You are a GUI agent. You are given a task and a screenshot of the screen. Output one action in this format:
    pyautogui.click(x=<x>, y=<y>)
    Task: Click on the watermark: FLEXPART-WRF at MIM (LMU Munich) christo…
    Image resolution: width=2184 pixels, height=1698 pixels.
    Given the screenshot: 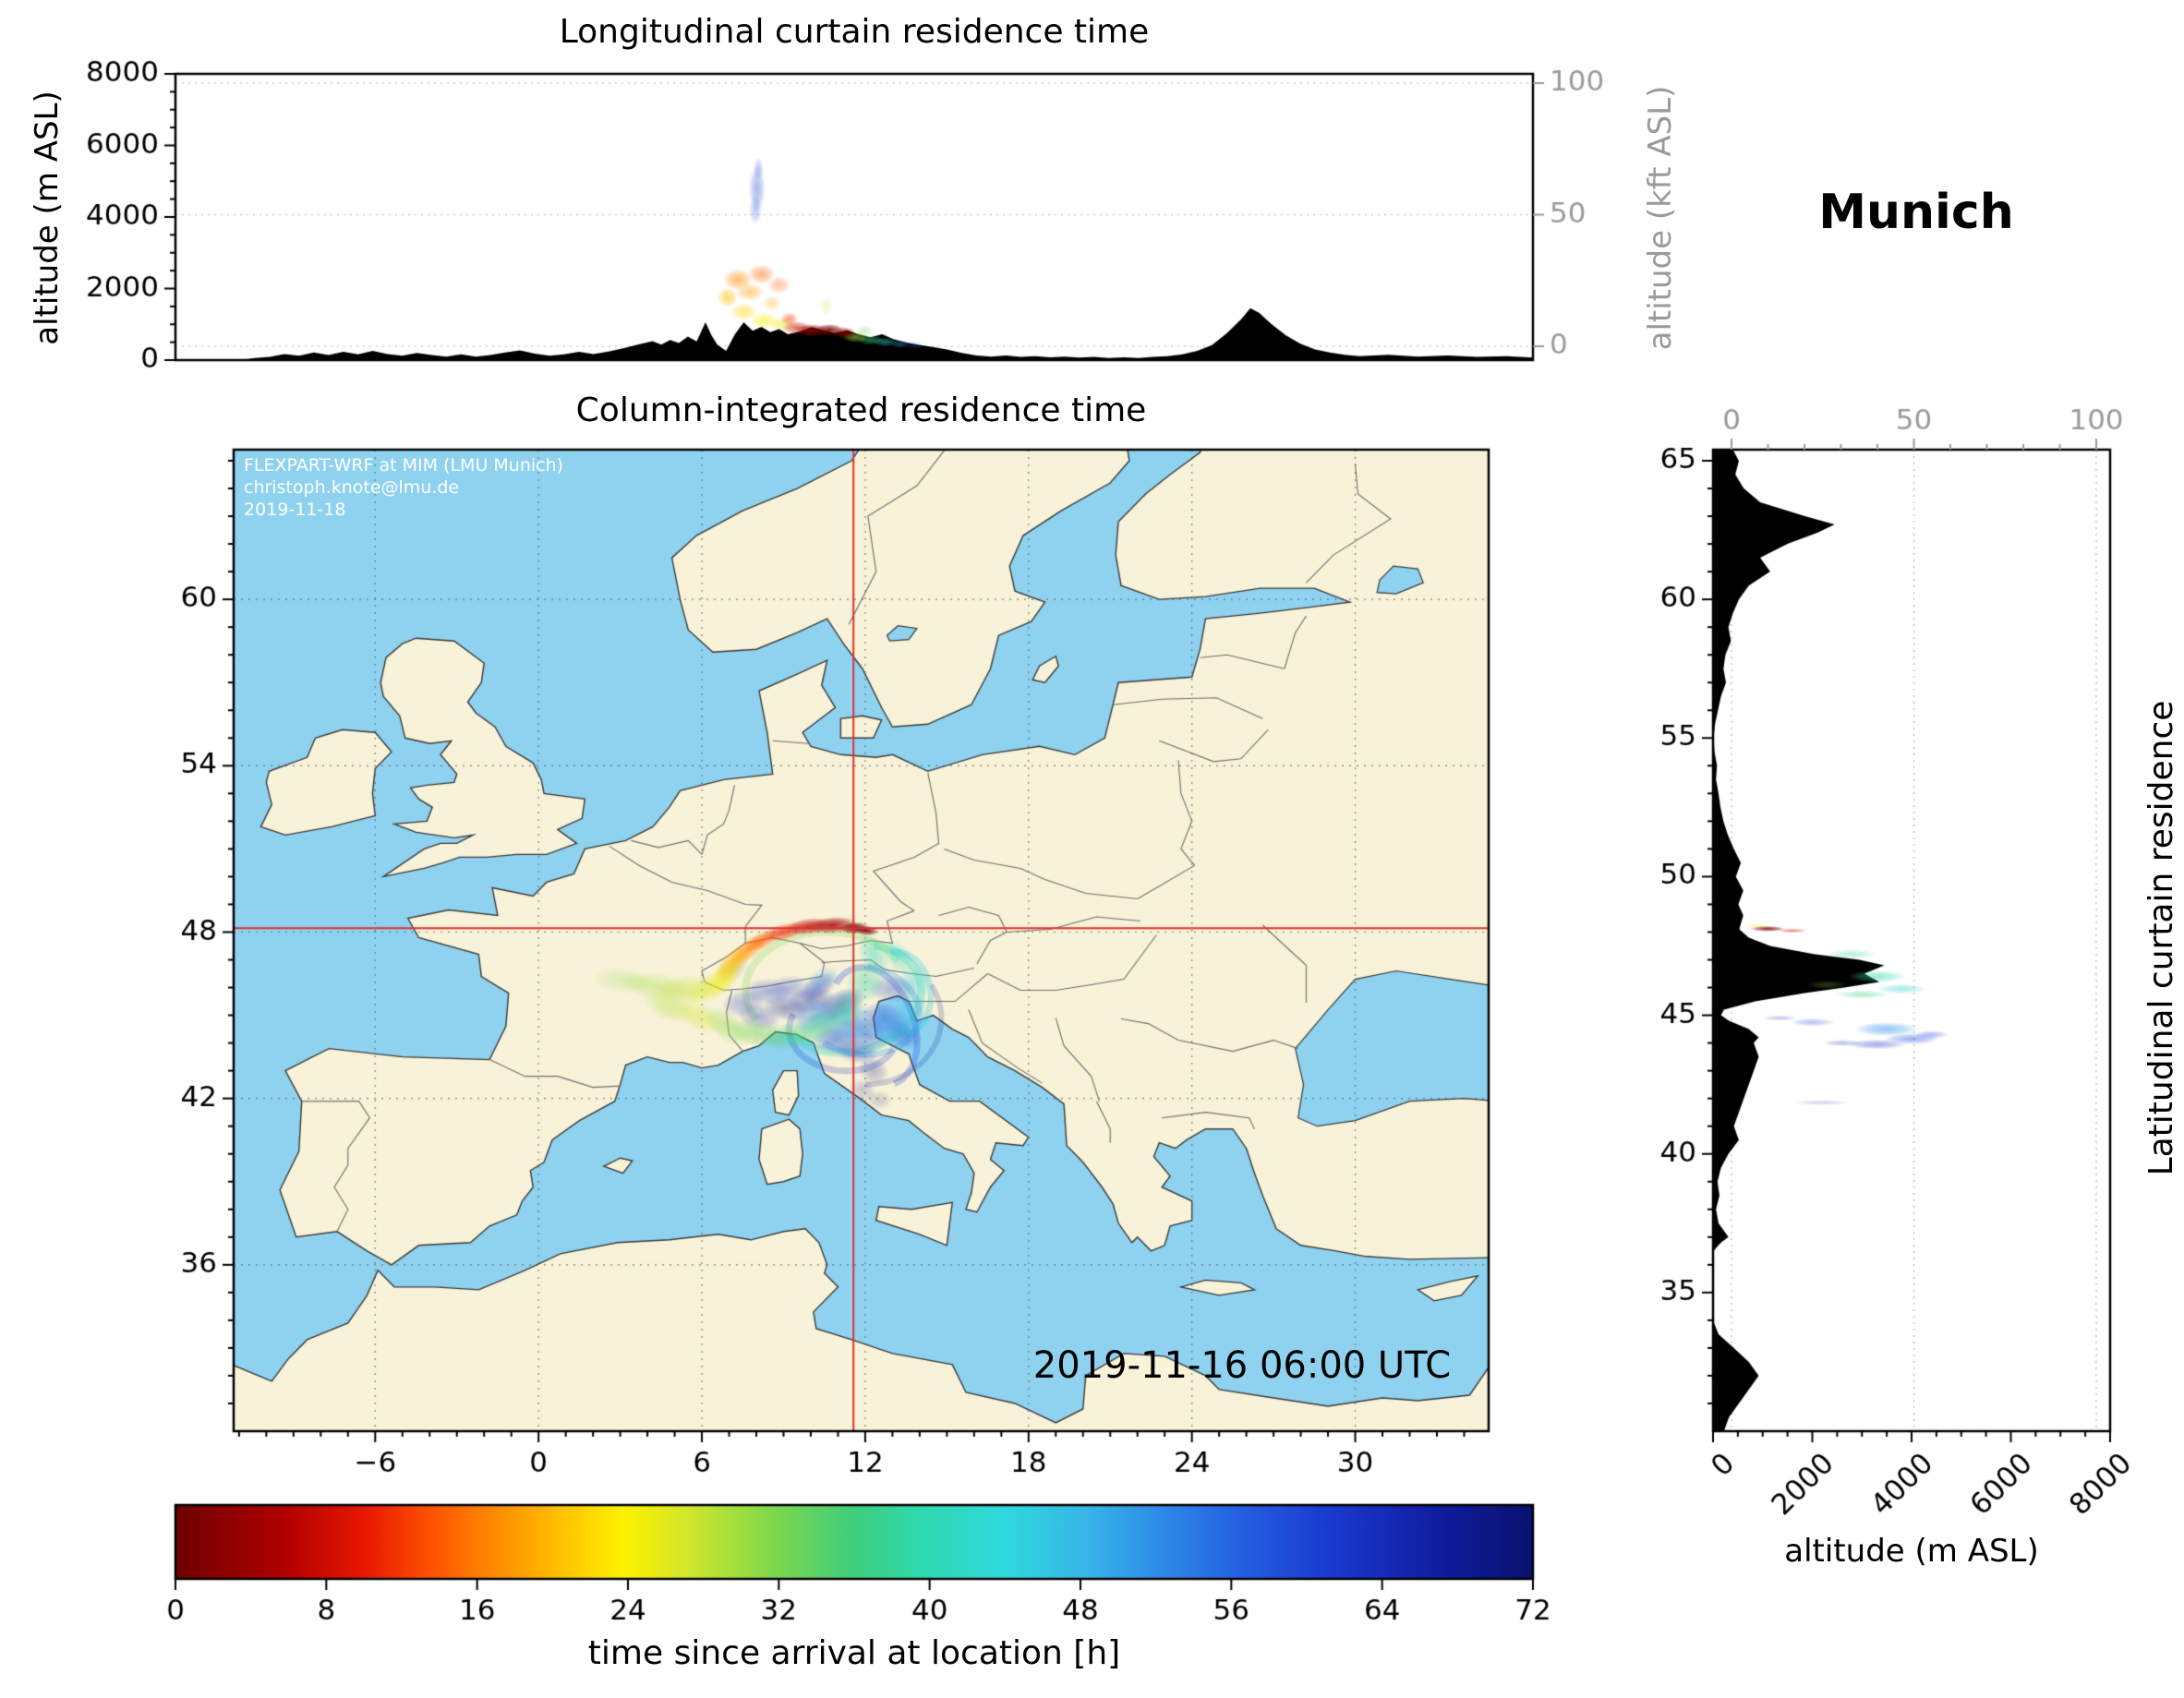 What is the action you would take?
    pyautogui.click(x=403, y=487)
    